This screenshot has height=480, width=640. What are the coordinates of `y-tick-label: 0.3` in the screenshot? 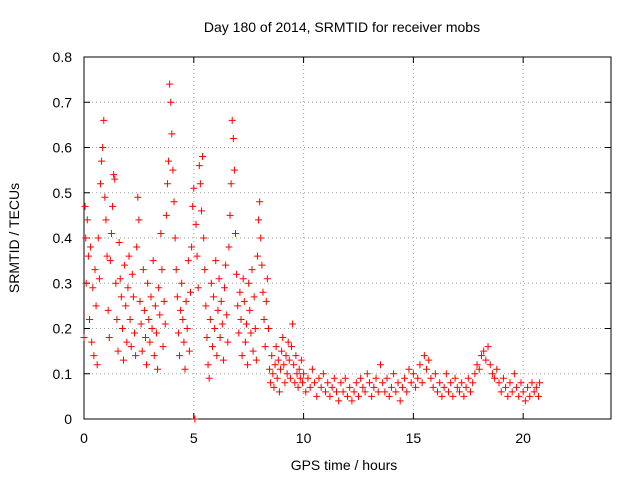 It's located at (63, 283).